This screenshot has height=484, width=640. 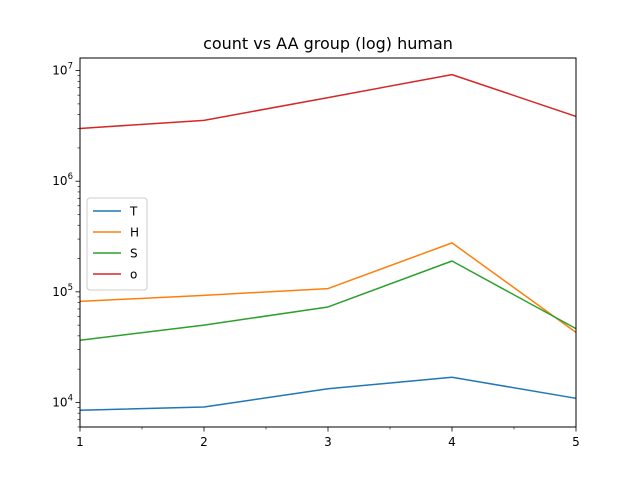 What do you see at coordinates (133, 275) in the screenshot?
I see `legend-label: o` at bounding box center [133, 275].